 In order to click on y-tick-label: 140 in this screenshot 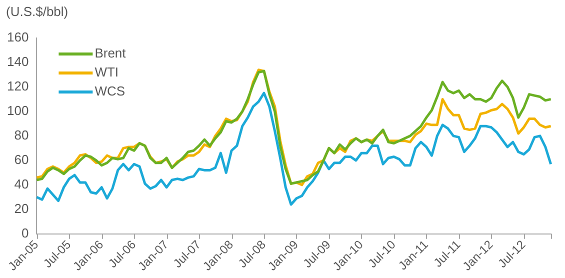, I will do `click(17, 62)`.